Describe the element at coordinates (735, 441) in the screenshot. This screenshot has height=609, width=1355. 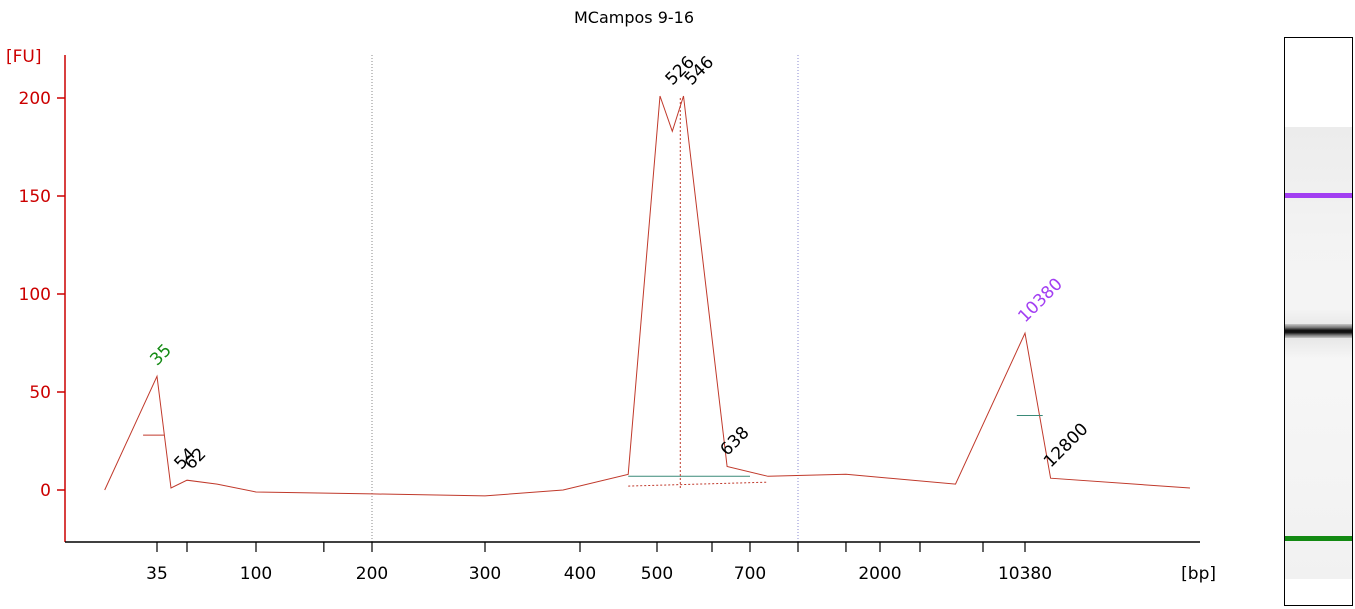
I see `peak-label: 638` at that location.